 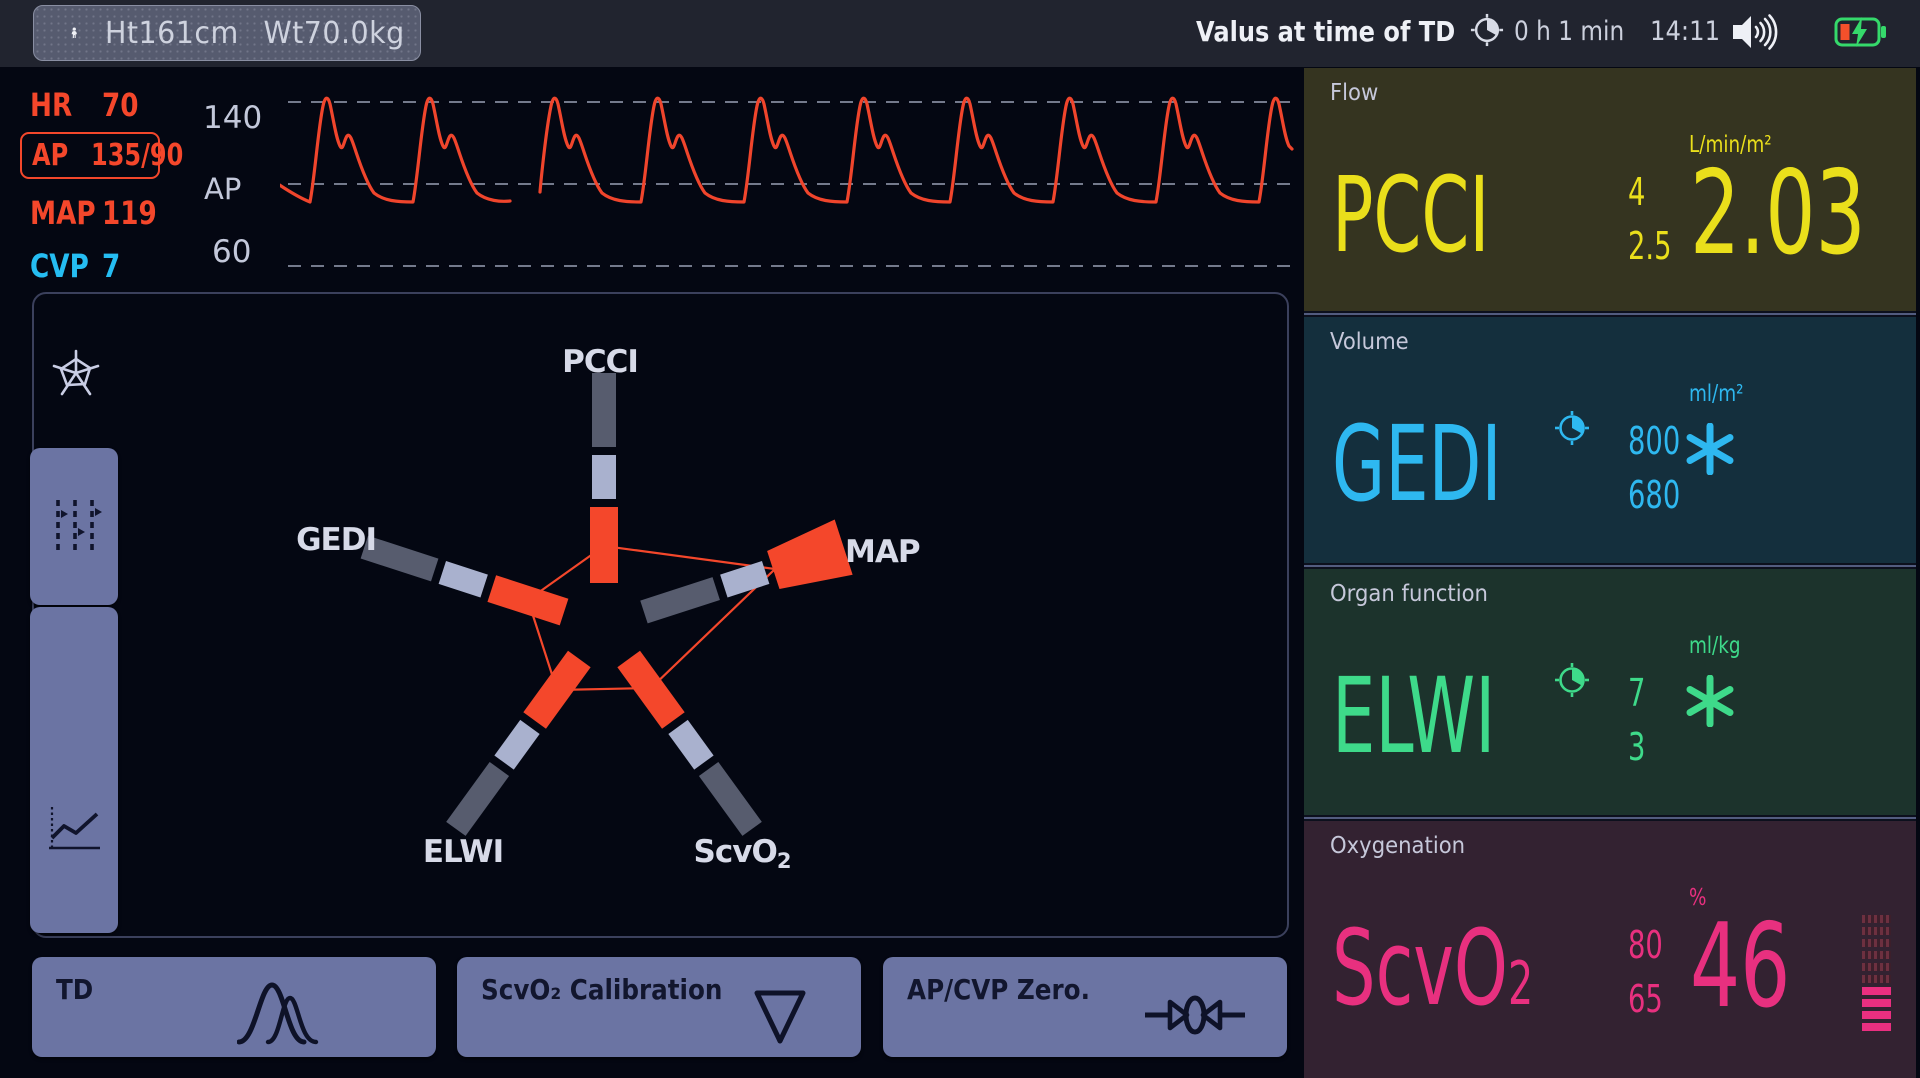 What do you see at coordinates (137, 155) in the screenshot?
I see `ap-value: 135/90` at bounding box center [137, 155].